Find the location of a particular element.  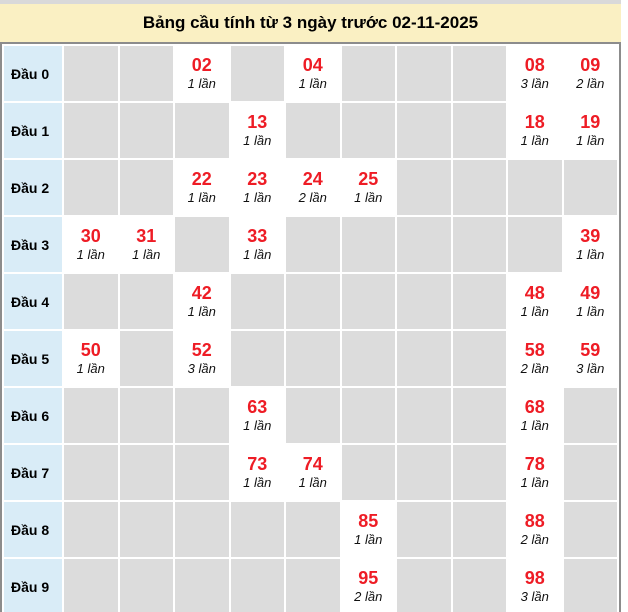

lottery-number: 08 is located at coordinates (534, 64).